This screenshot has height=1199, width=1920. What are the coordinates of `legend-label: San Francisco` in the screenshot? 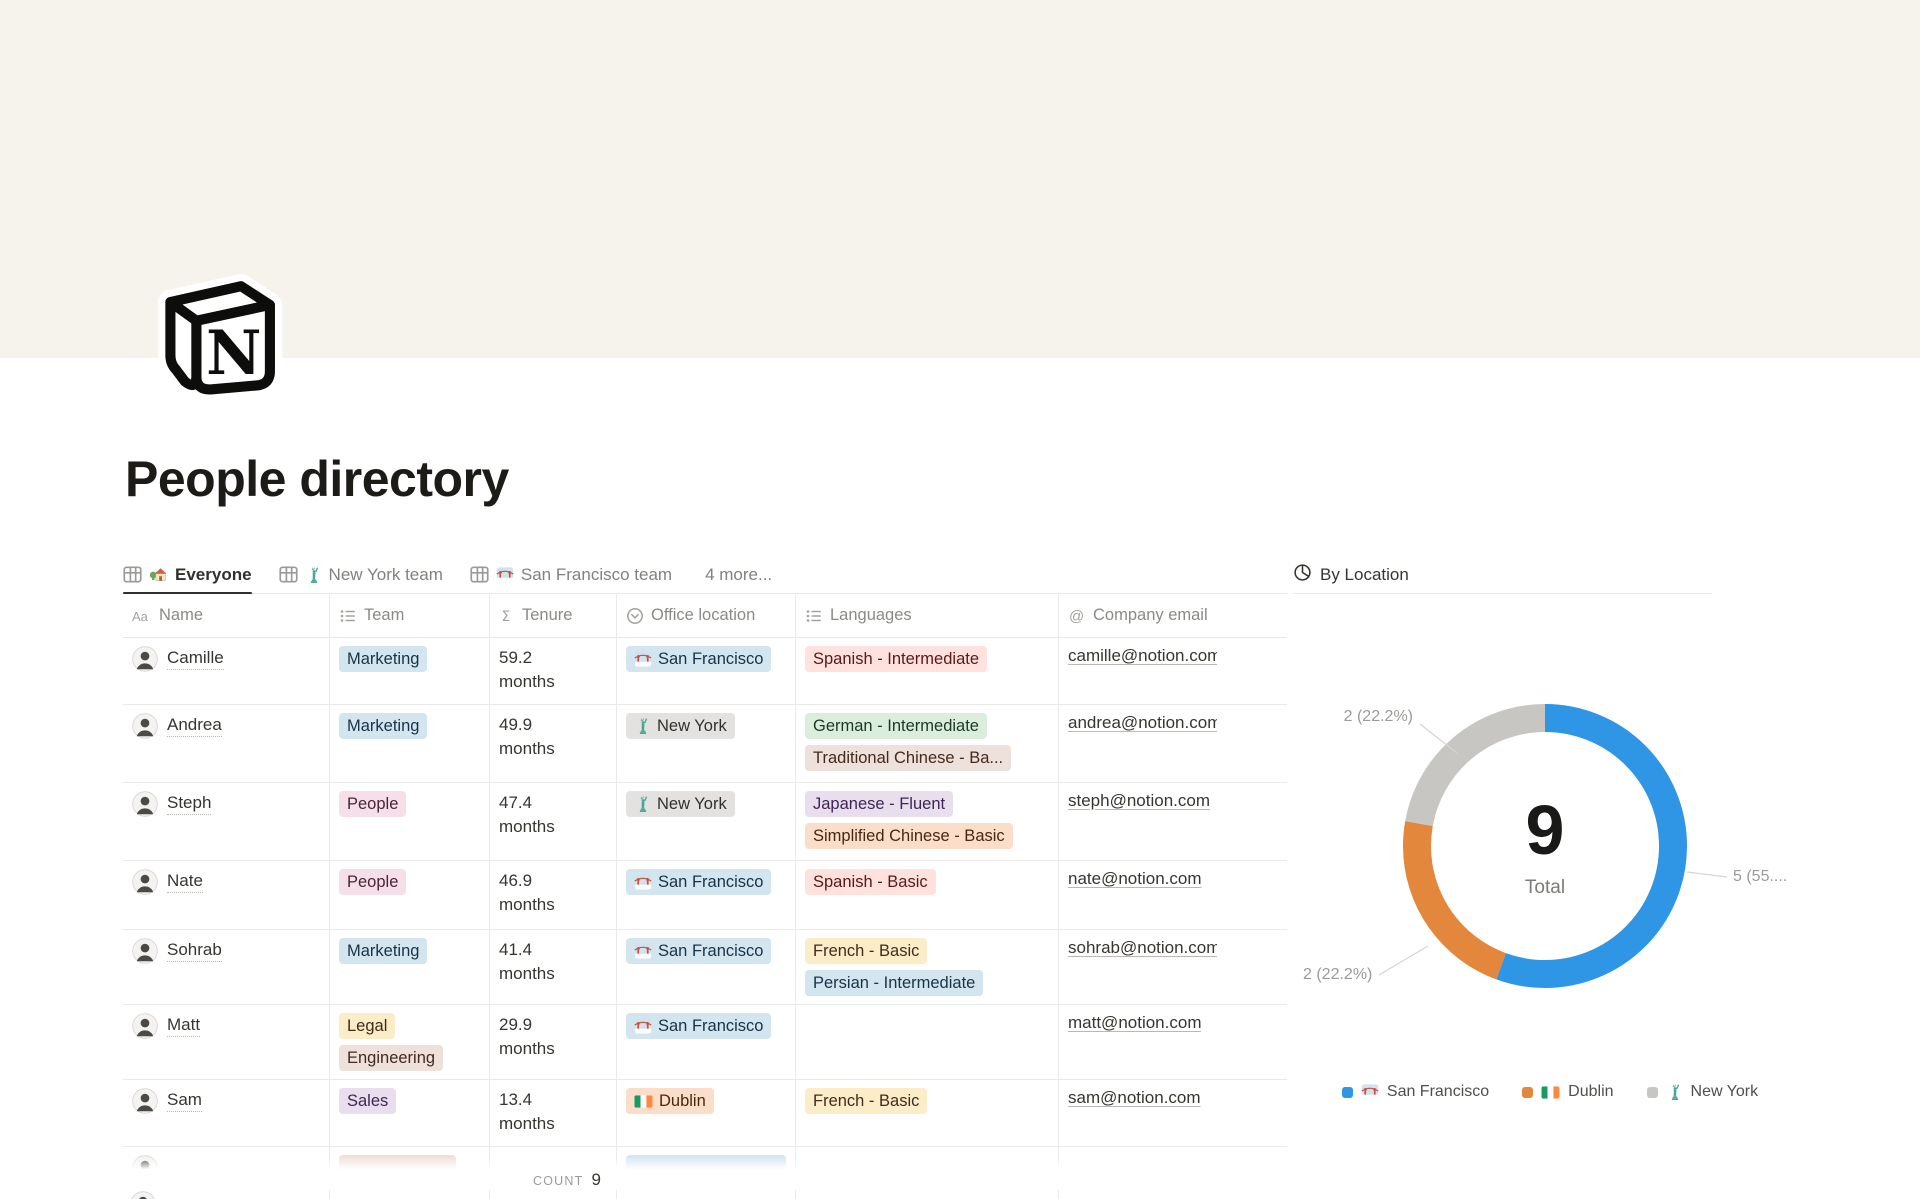 It's located at (1438, 1091).